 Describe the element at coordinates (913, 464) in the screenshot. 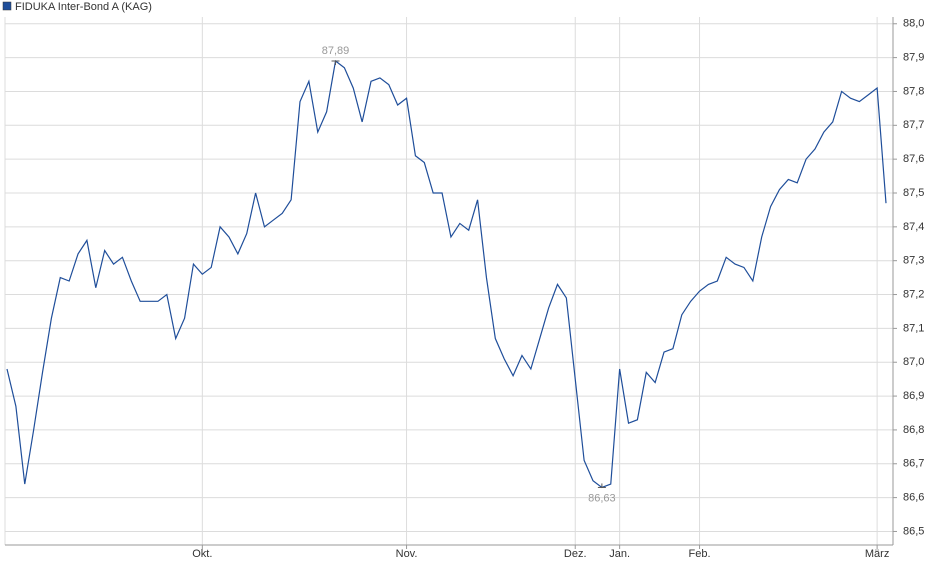

I see `y-tick-label: 86,7` at that location.